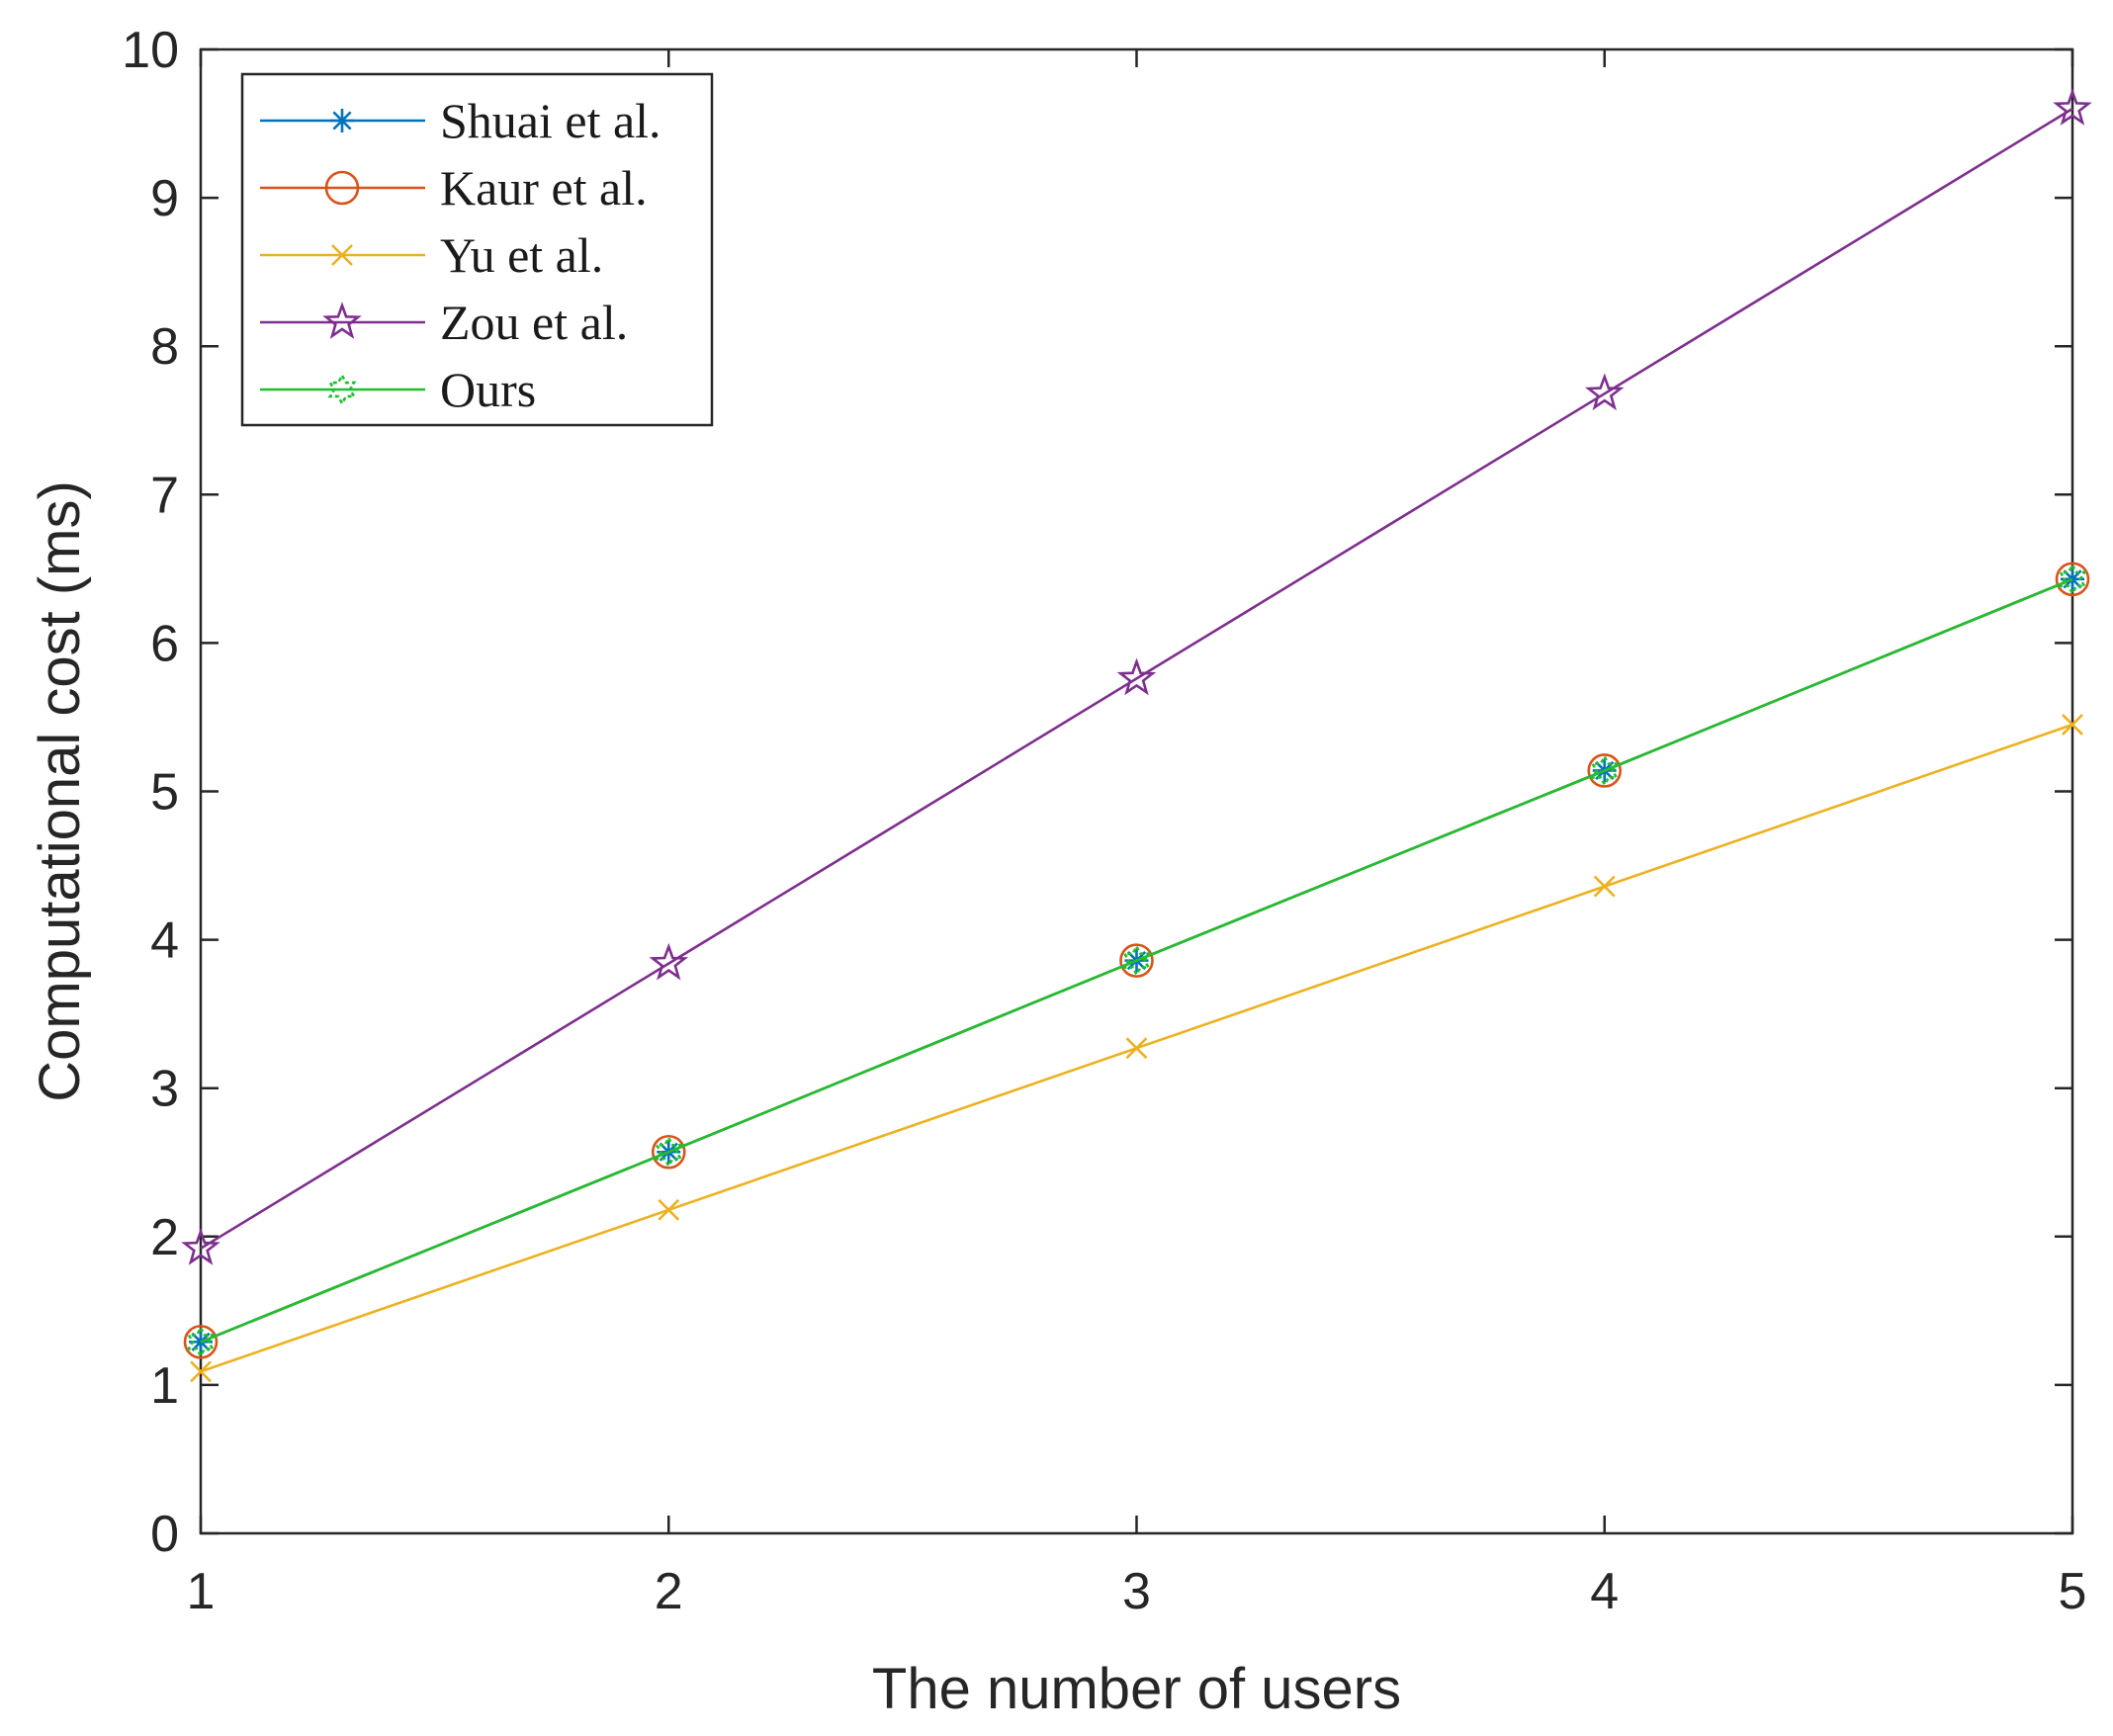  What do you see at coordinates (164, 643) in the screenshot?
I see `y-tick-label: 6` at bounding box center [164, 643].